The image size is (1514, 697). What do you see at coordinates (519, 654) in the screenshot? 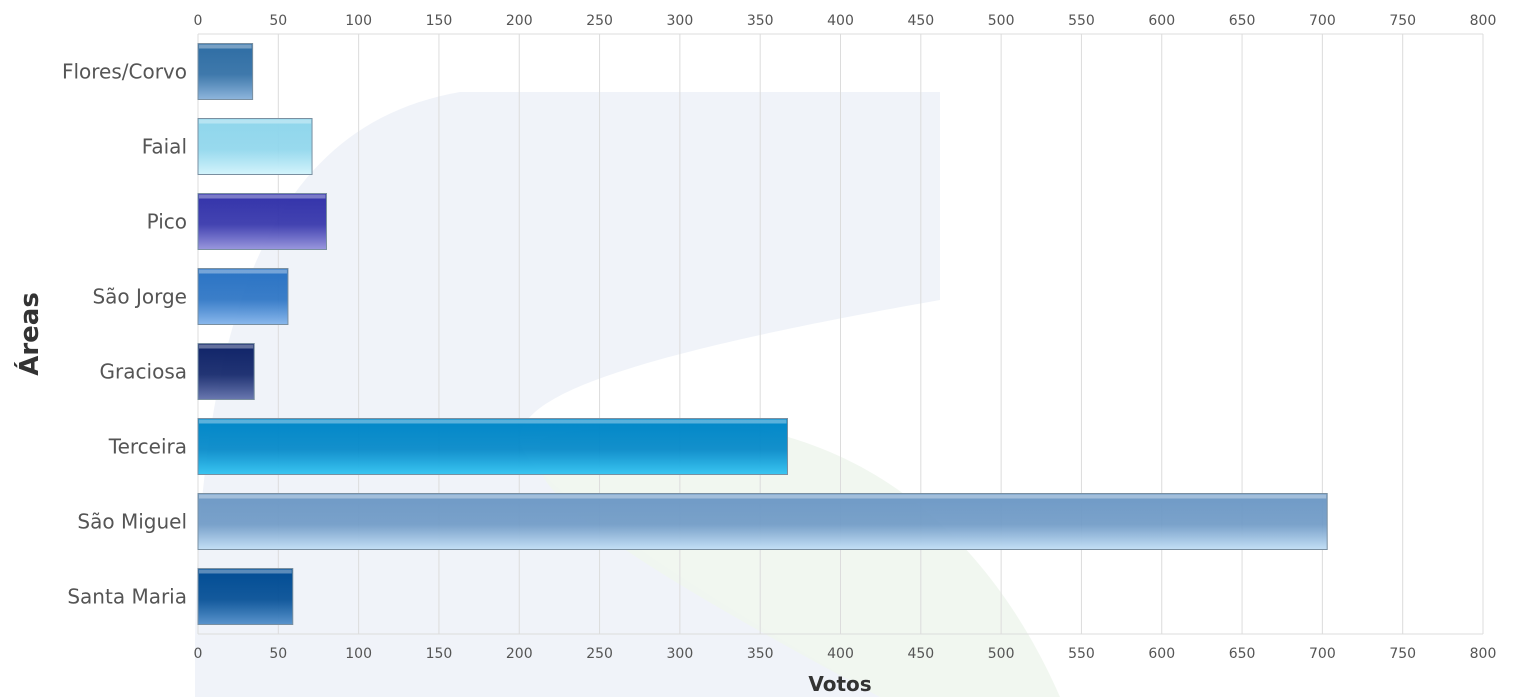
I see `x-tick-label-bottom: 200` at bounding box center [519, 654].